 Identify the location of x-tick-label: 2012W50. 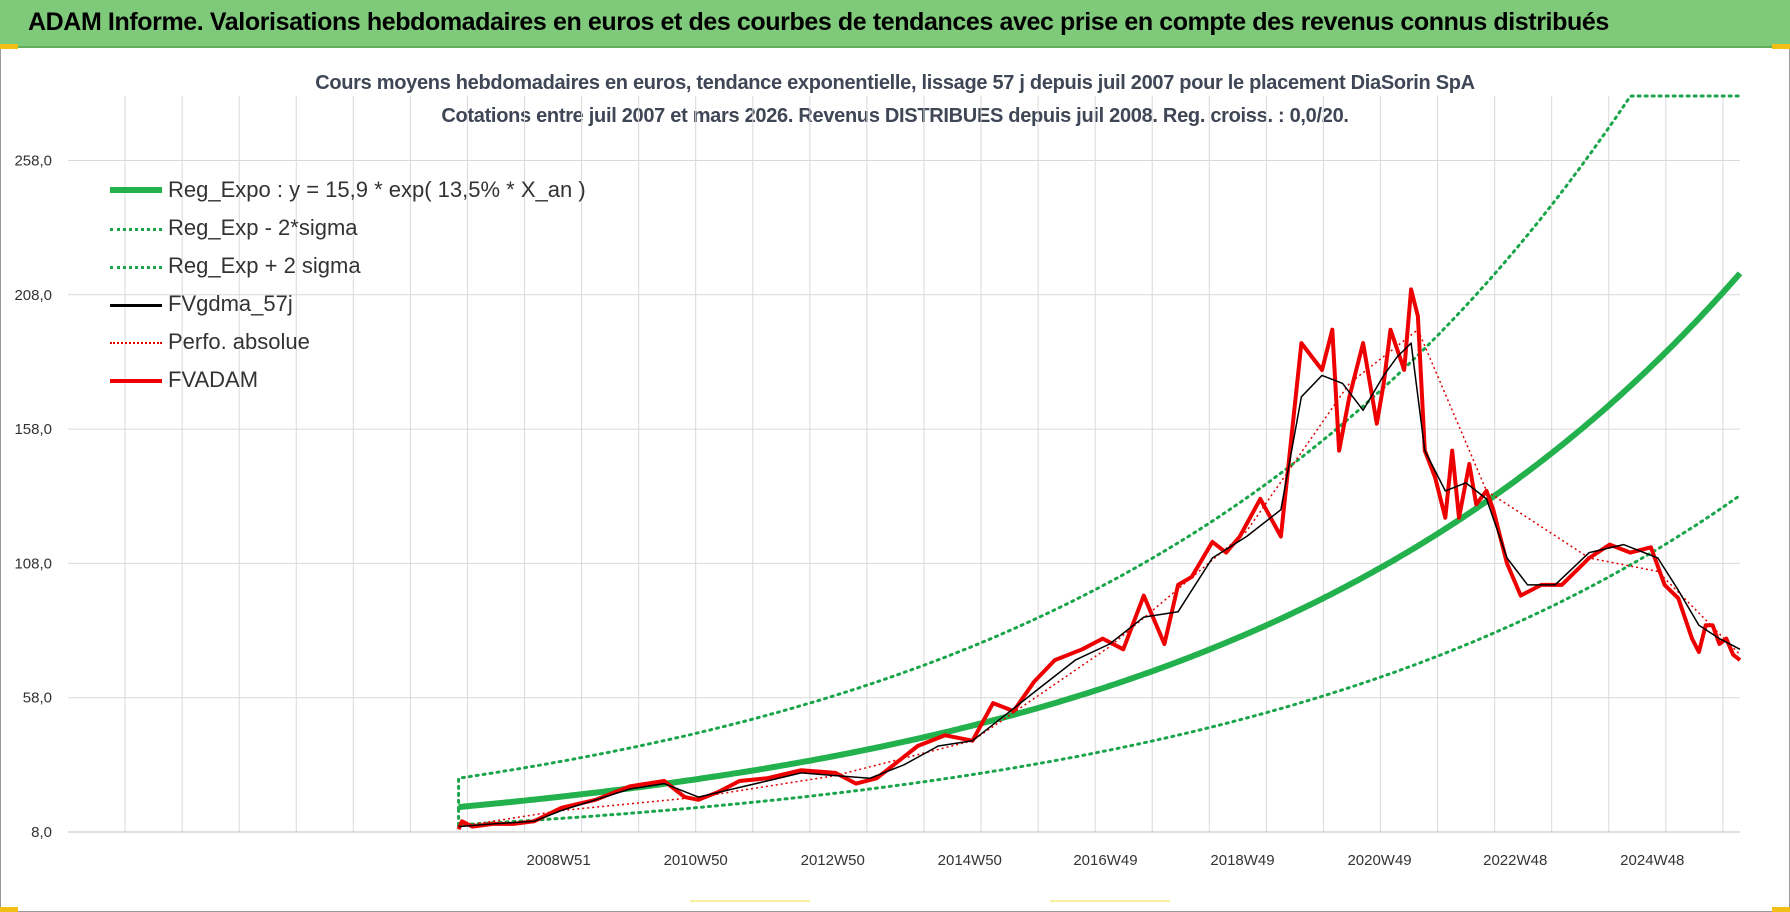
(833, 860).